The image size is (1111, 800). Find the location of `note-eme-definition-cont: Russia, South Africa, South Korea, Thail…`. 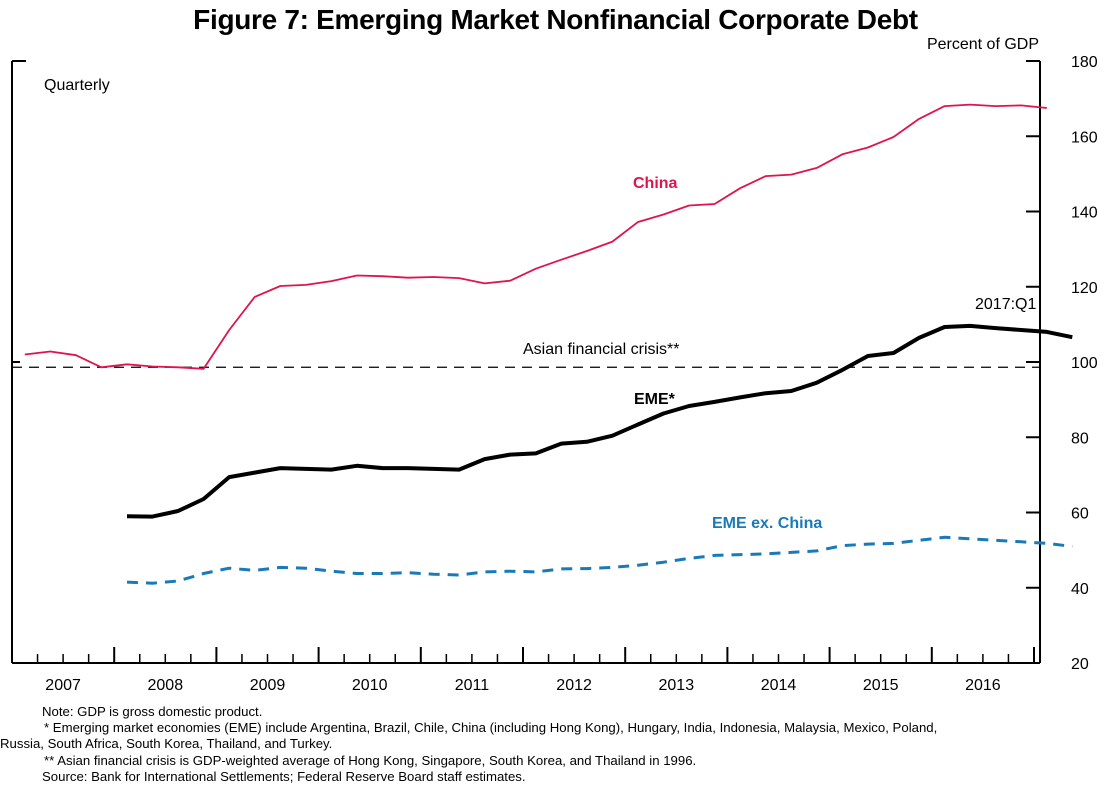

note-eme-definition-cont: Russia, South Africa, South Korea, Thail… is located at coordinates (166, 744).